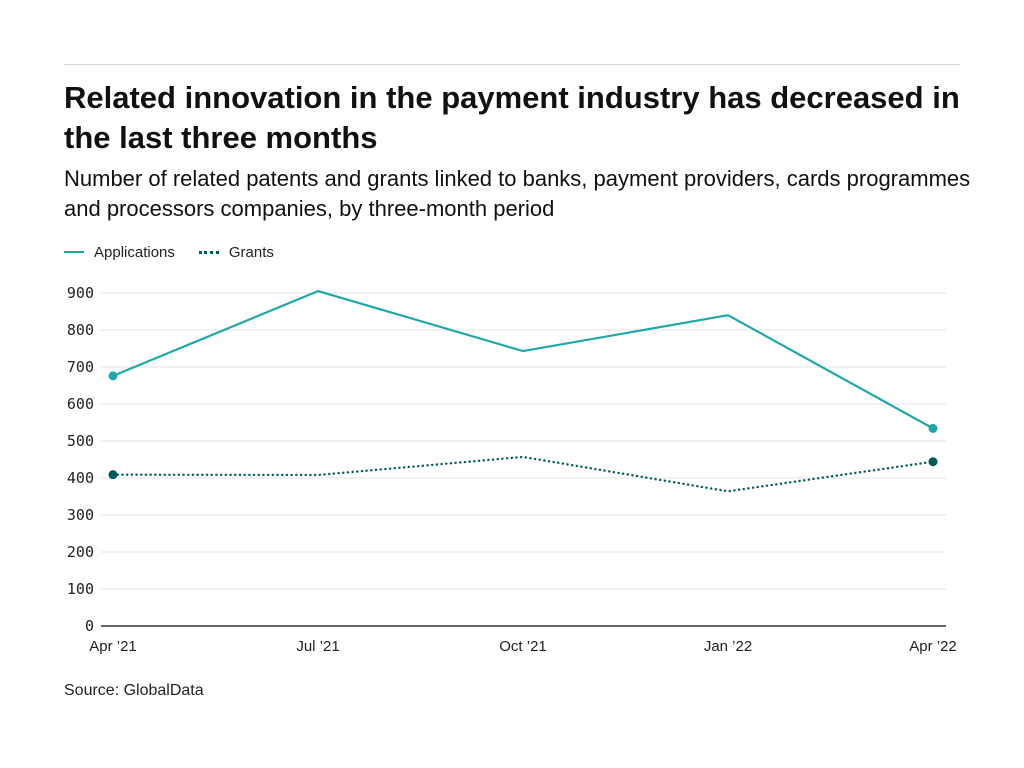 The height and width of the screenshot is (768, 1024). What do you see at coordinates (80, 441) in the screenshot?
I see `y-tick-label-500: 500` at bounding box center [80, 441].